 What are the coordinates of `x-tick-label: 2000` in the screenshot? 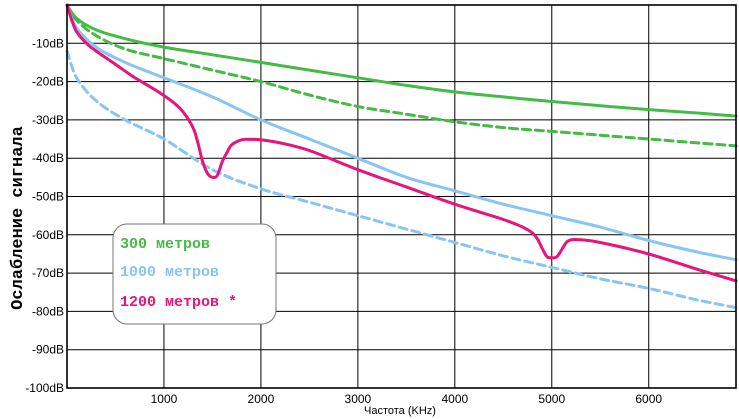 It's located at (261, 399).